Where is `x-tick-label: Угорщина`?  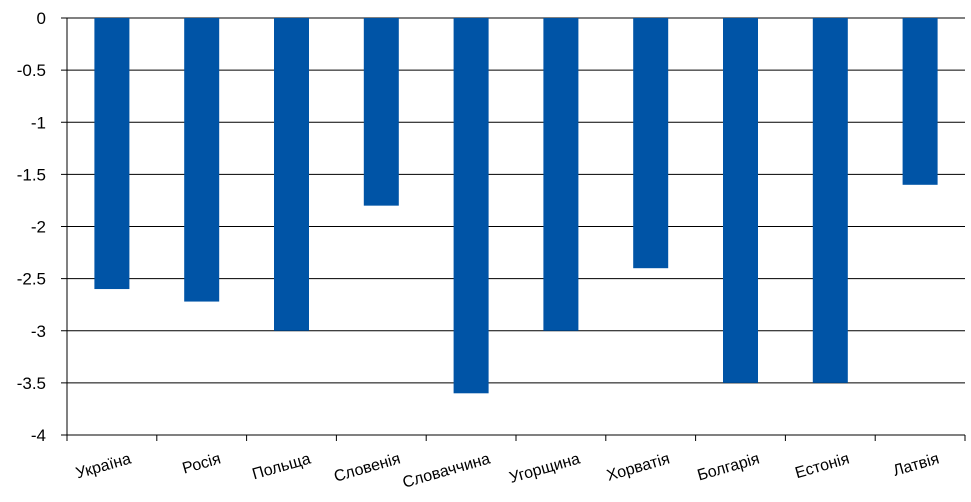
x-tick-label: Угорщина is located at coordinates (545, 468).